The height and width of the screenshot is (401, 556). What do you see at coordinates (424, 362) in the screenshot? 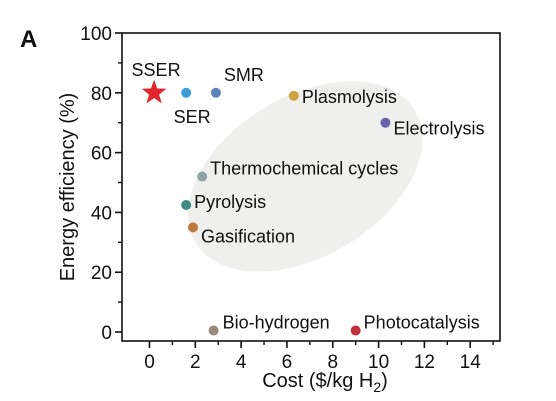
I see `x-tick-label: 12` at bounding box center [424, 362].